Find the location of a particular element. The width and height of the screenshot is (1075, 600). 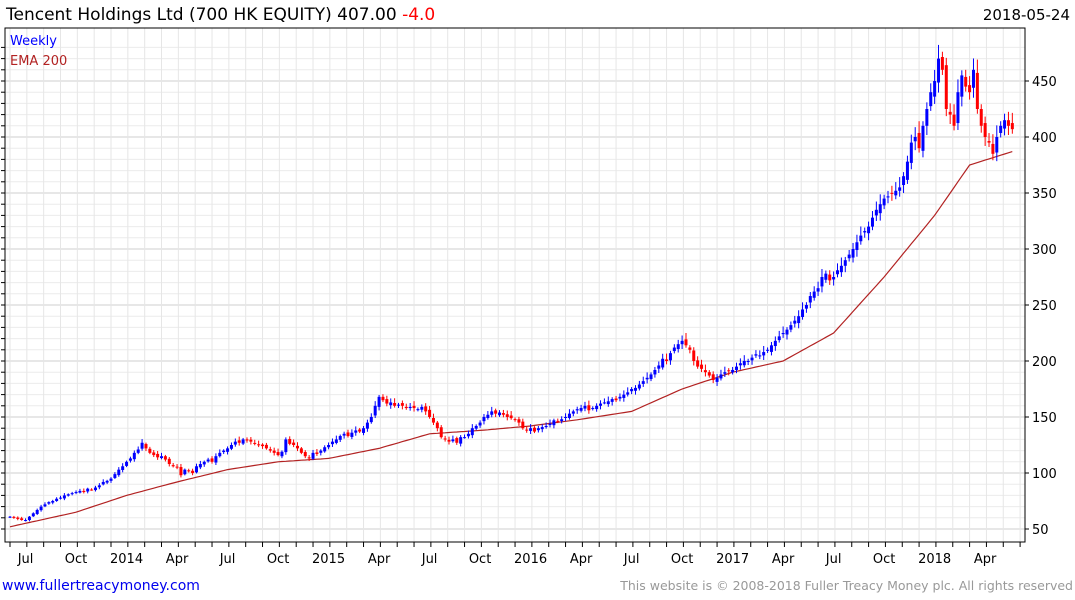

y-tick-label: 50 is located at coordinates (1040, 530).